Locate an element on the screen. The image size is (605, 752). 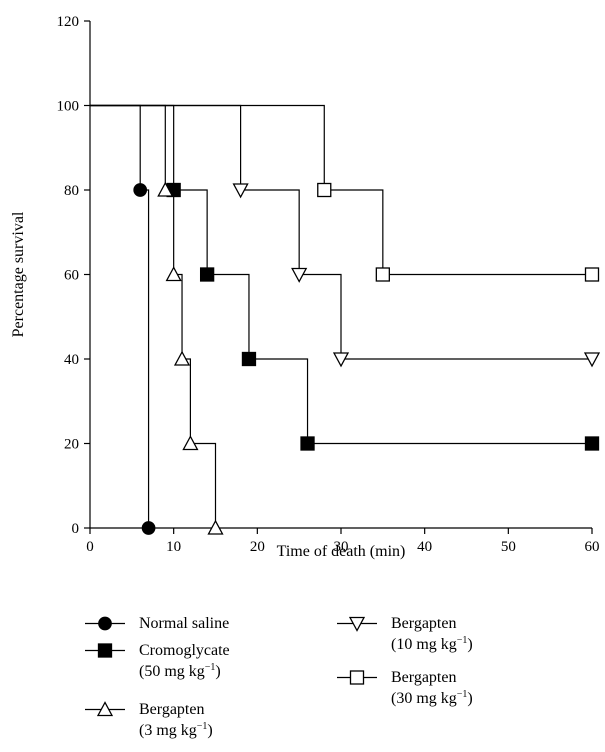
y-tick-label: 40 is located at coordinates (71, 360).